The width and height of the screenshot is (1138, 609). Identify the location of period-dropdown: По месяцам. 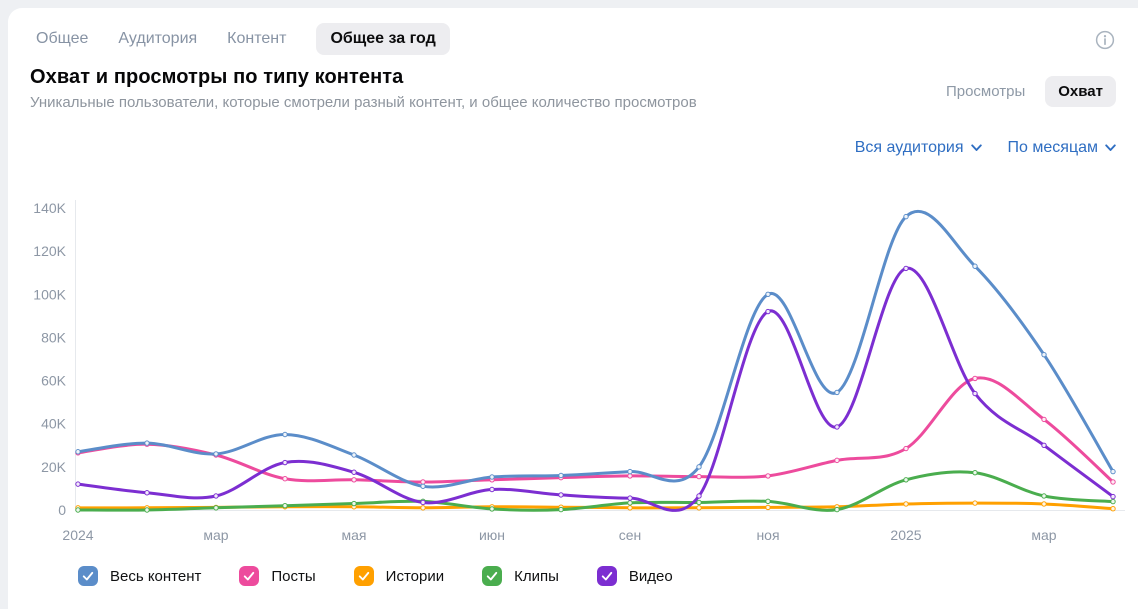
(1062, 148).